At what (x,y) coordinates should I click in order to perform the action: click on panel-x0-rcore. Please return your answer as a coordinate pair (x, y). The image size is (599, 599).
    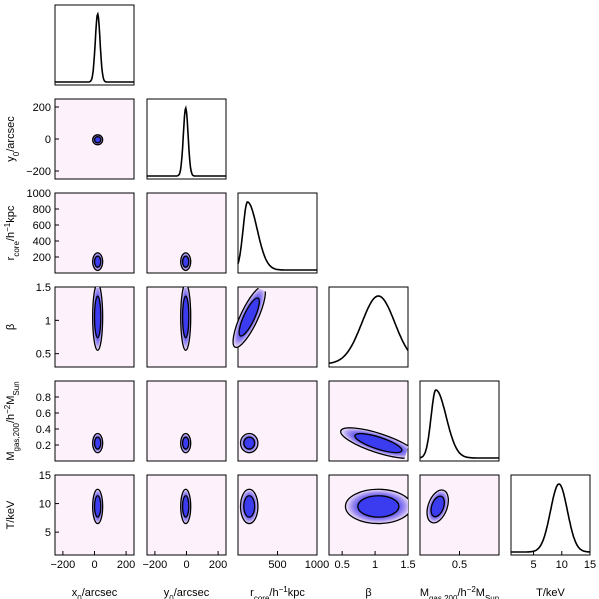
    Looking at the image, I should click on (94, 233).